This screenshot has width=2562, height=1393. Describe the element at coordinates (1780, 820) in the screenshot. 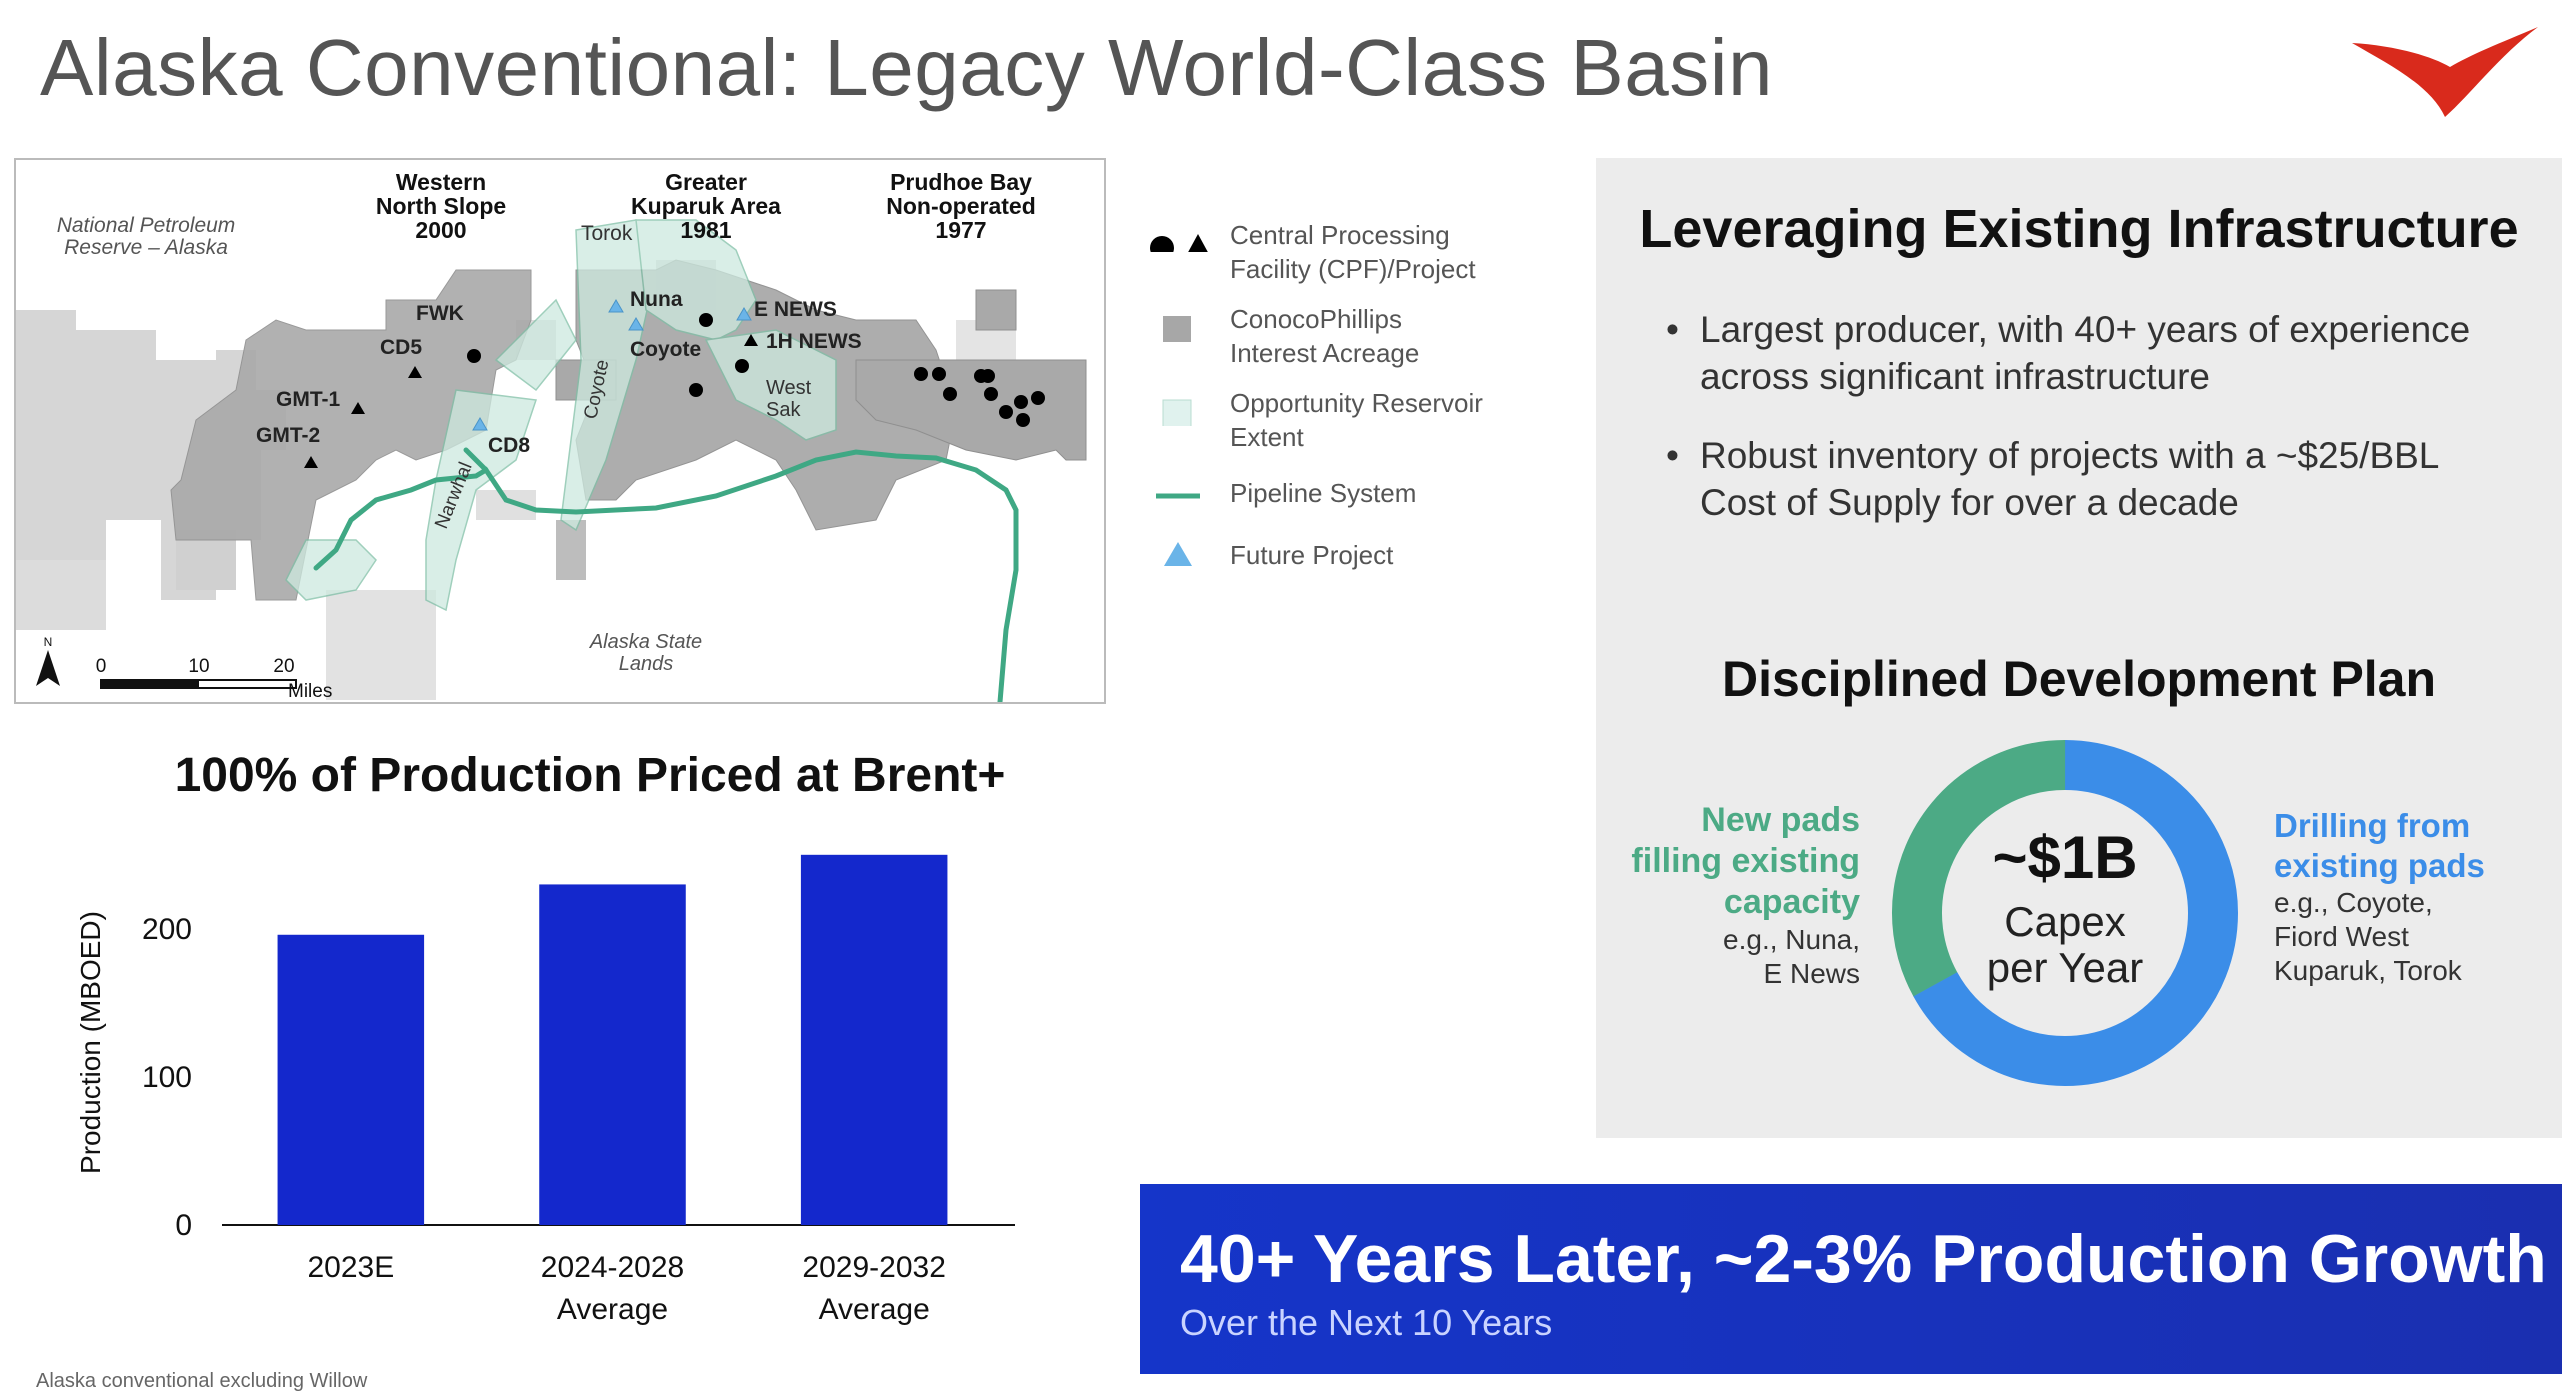

I see `left-title-1: New pads` at that location.